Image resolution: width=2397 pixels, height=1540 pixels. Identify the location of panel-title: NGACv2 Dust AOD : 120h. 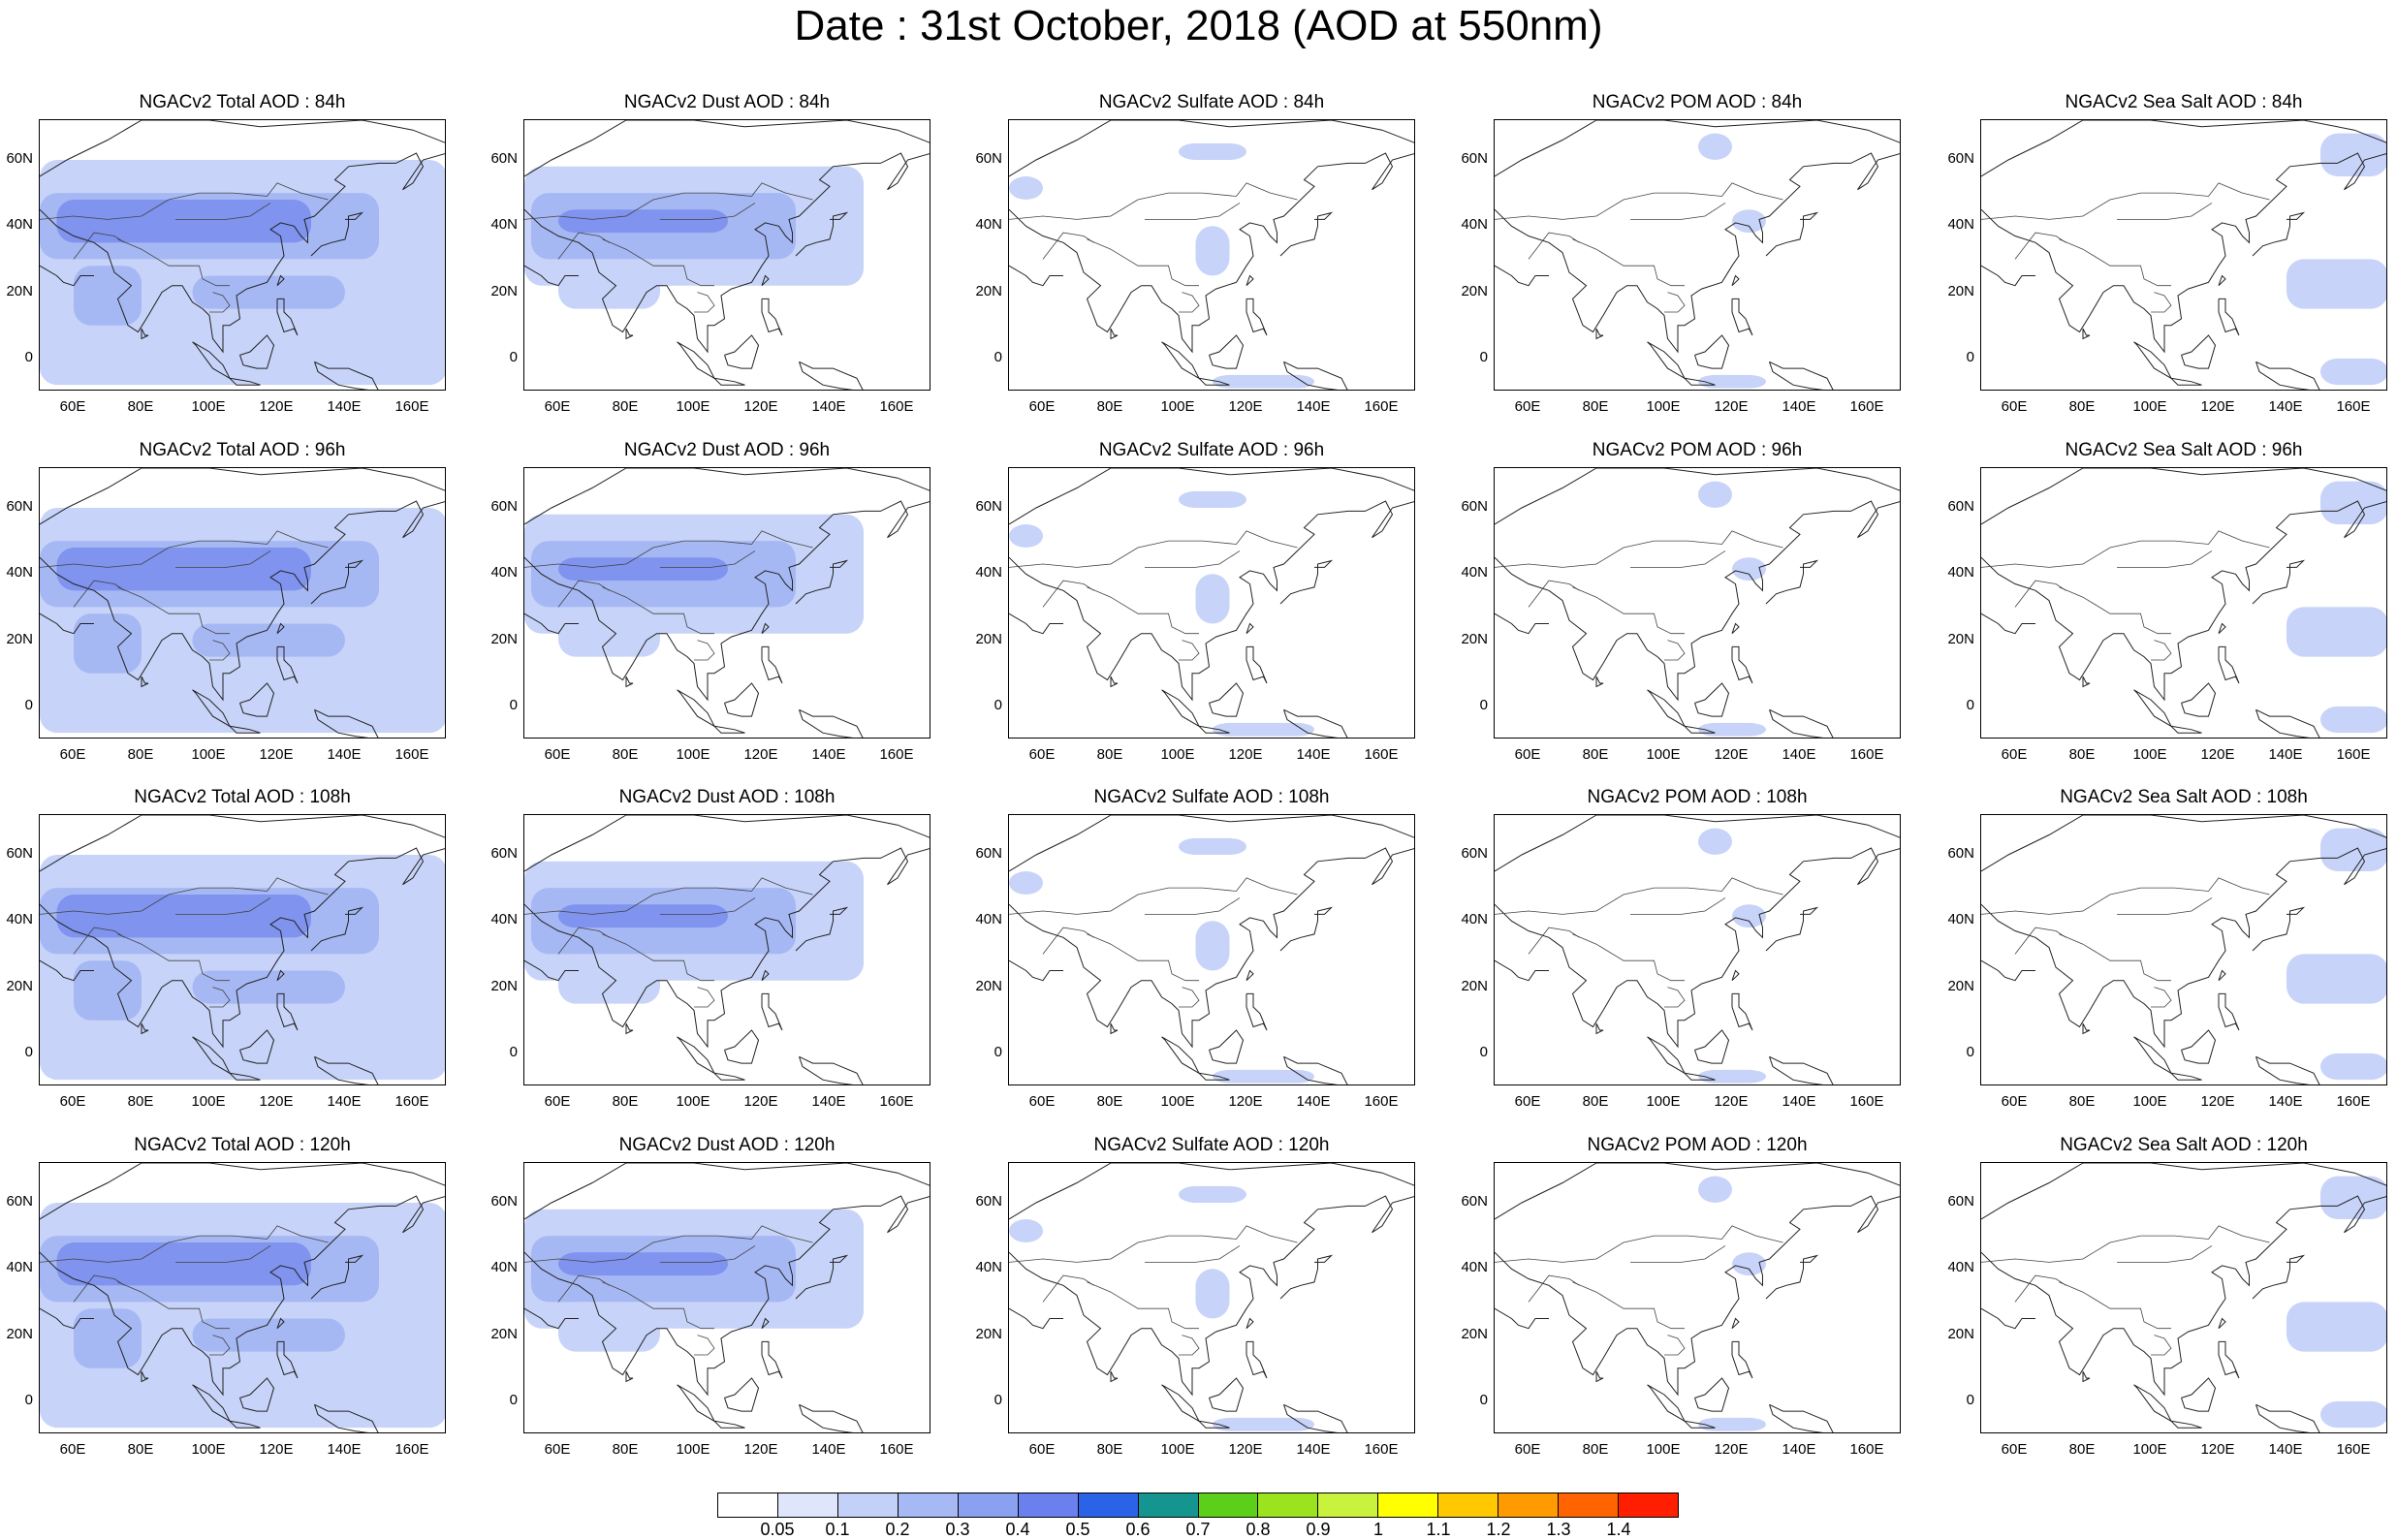
(727, 1145).